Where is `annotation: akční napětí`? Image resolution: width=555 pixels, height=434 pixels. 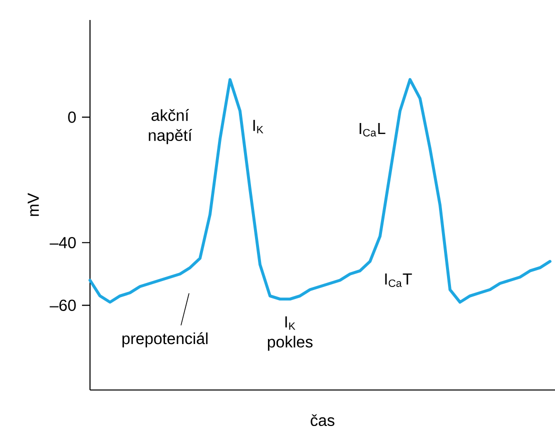 annotation: akční napětí is located at coordinates (170, 126).